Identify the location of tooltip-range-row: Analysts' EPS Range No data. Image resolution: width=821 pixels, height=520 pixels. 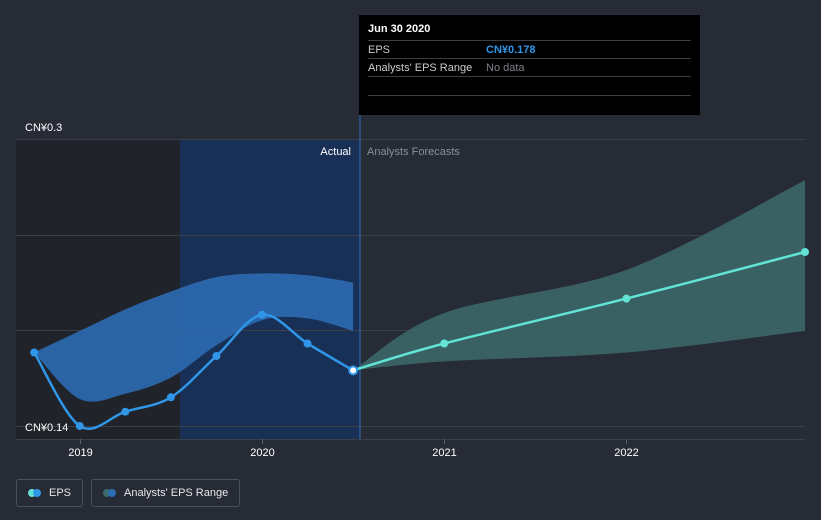
(529, 67).